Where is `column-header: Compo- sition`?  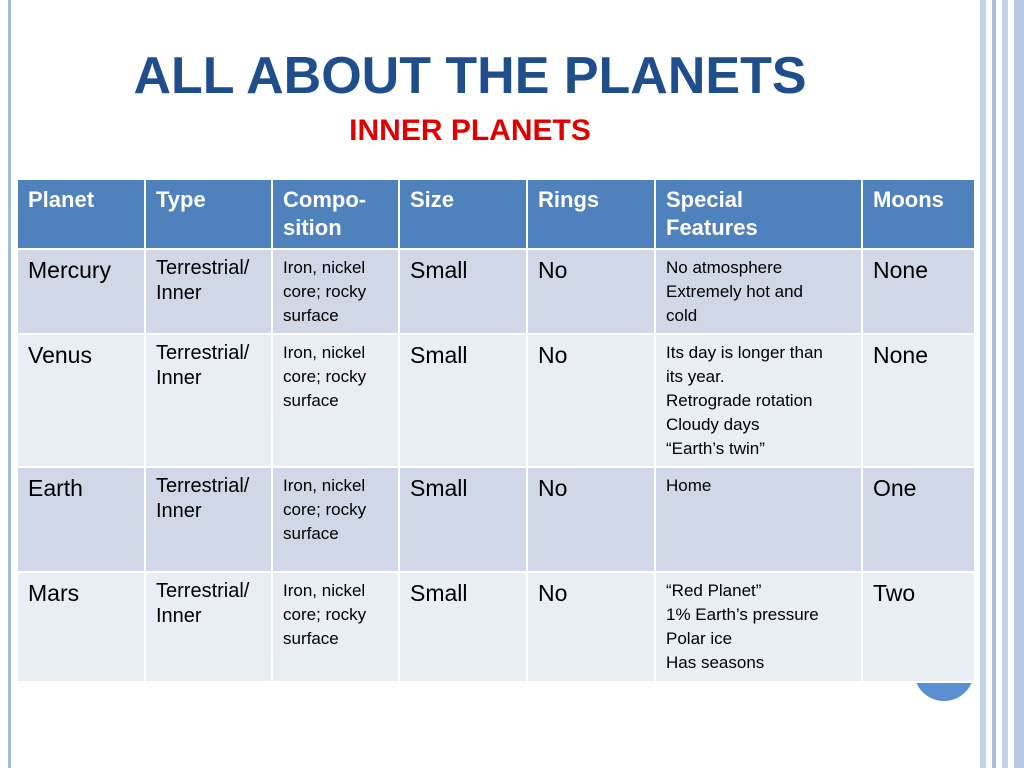 column-header: Compo- sition is located at coordinates (335, 214).